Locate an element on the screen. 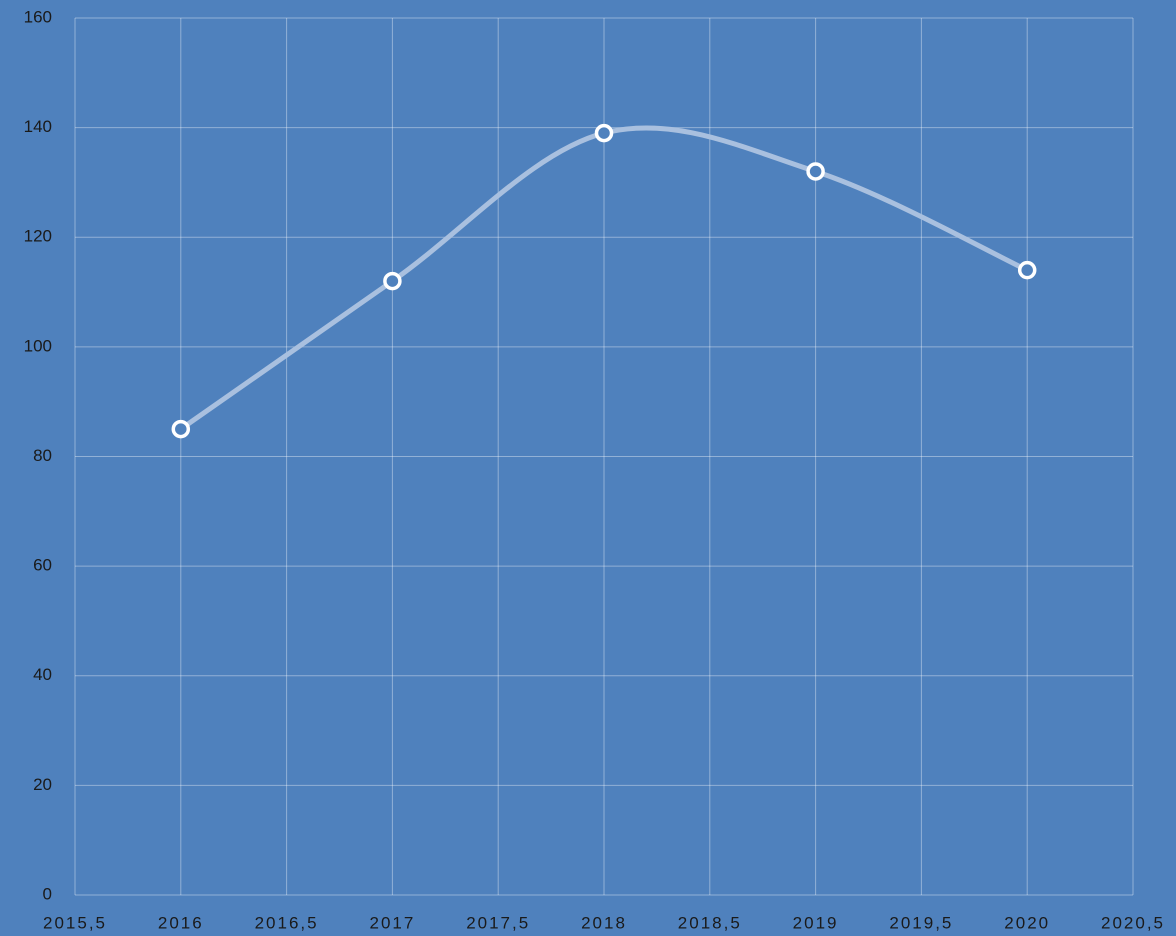 Image resolution: width=1176 pixels, height=936 pixels. x-tick-label: 2015,5 is located at coordinates (75, 922).